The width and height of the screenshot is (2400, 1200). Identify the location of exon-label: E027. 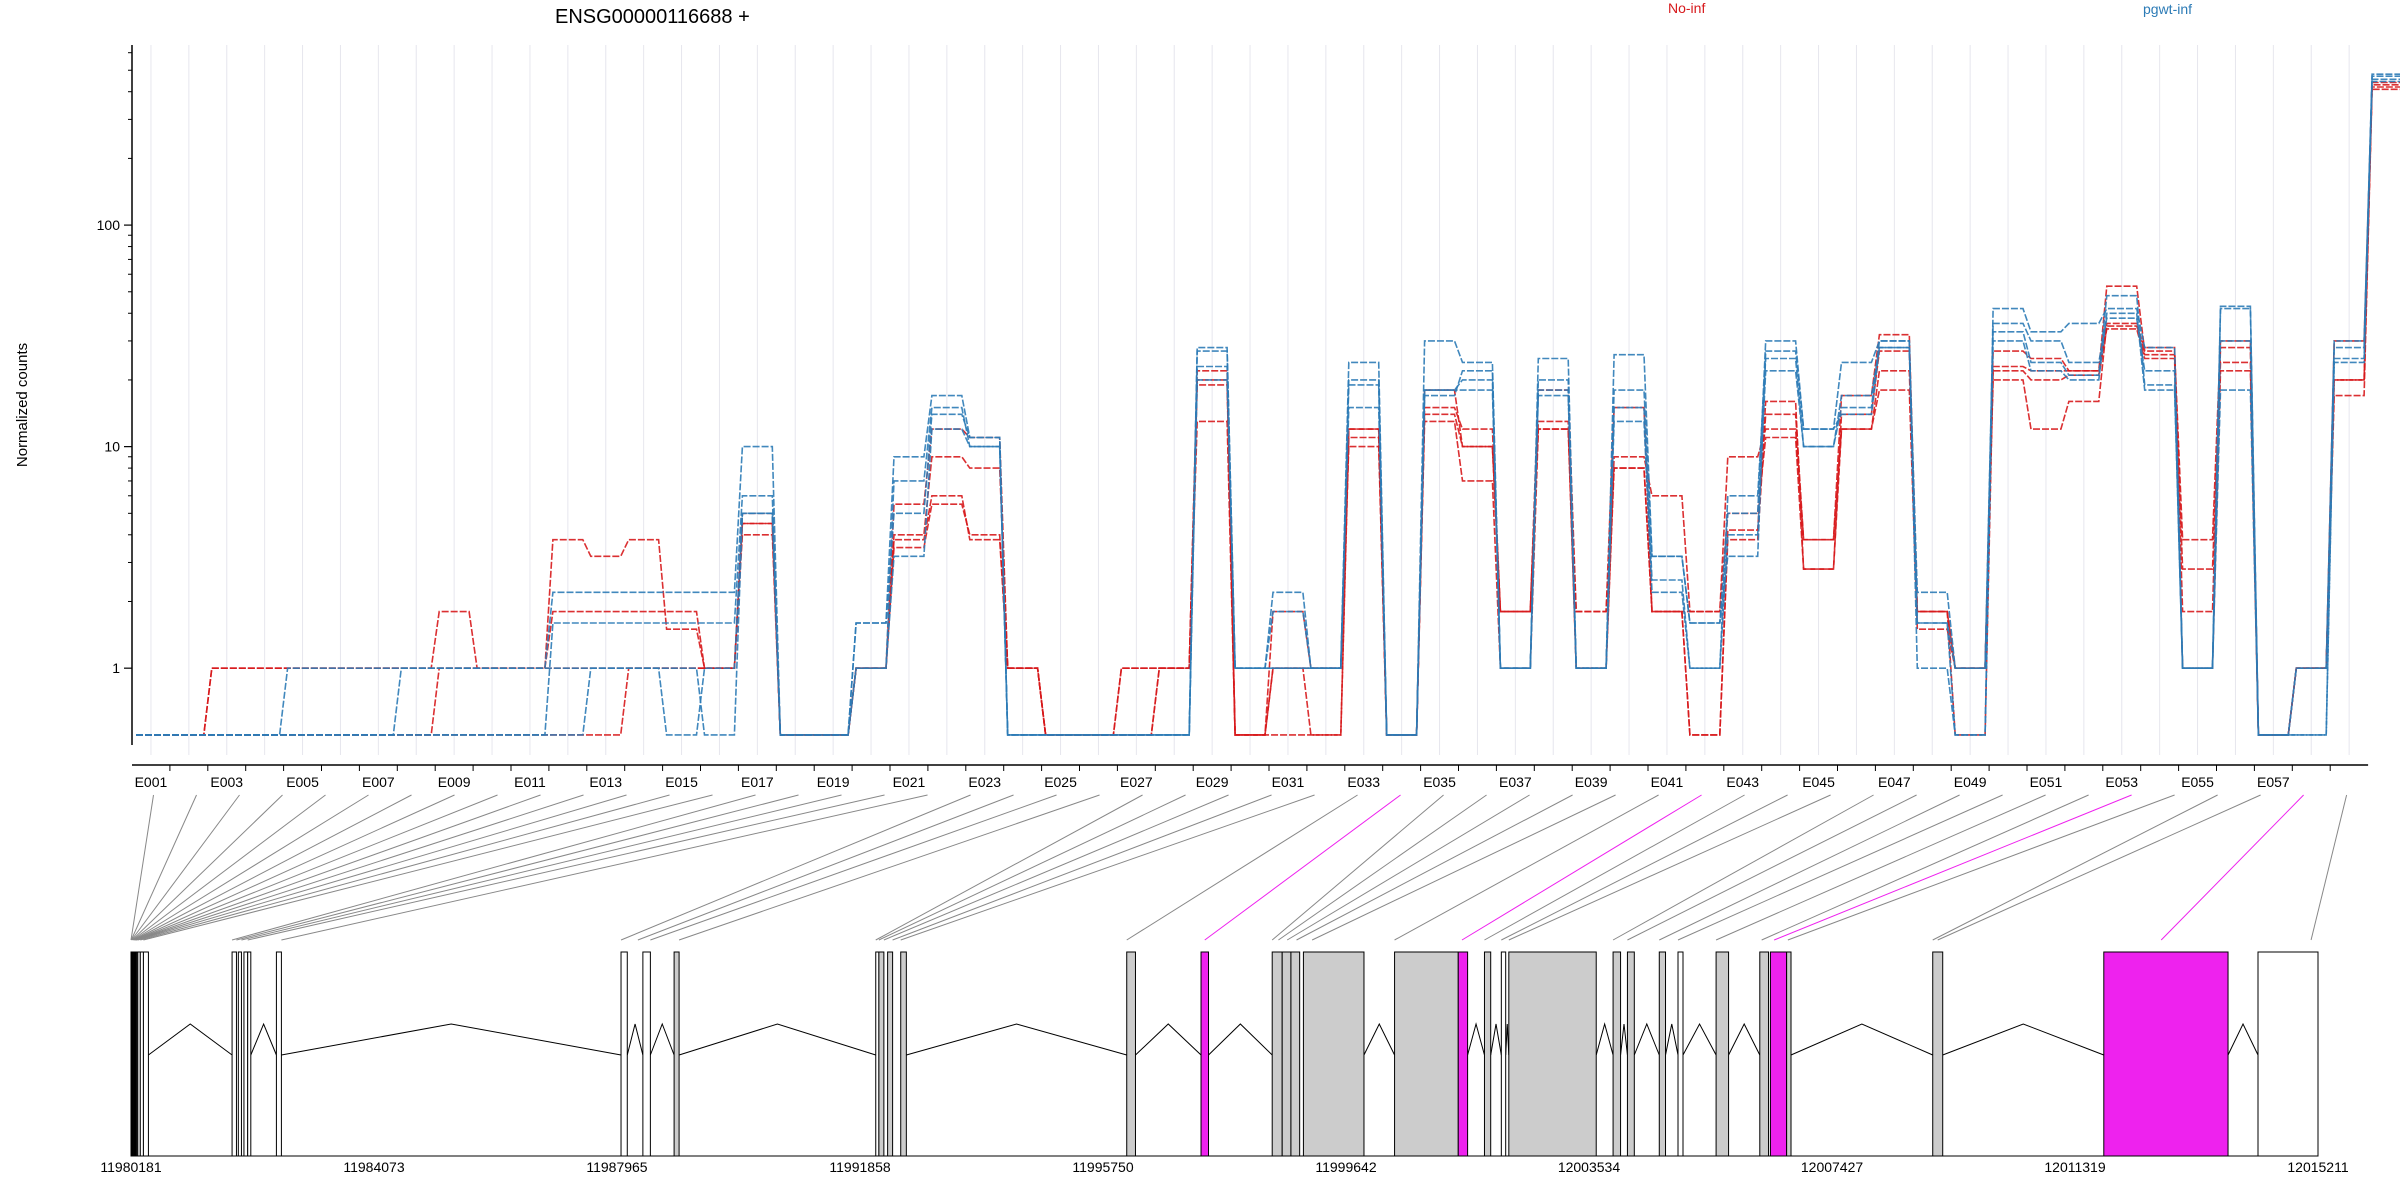
(1136, 782).